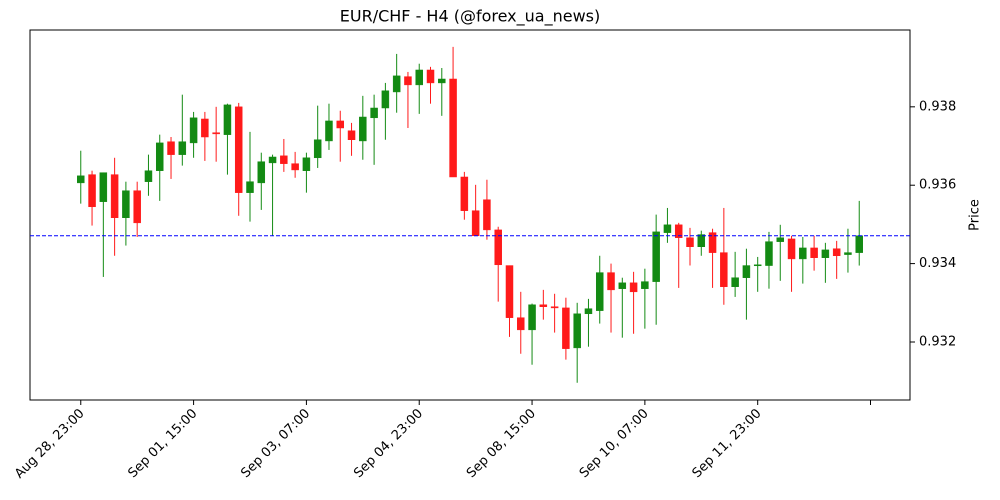 The width and height of the screenshot is (1000, 500). Describe the element at coordinates (727, 443) in the screenshot. I see `x-tick-label: Sep 11, 23:00` at that location.